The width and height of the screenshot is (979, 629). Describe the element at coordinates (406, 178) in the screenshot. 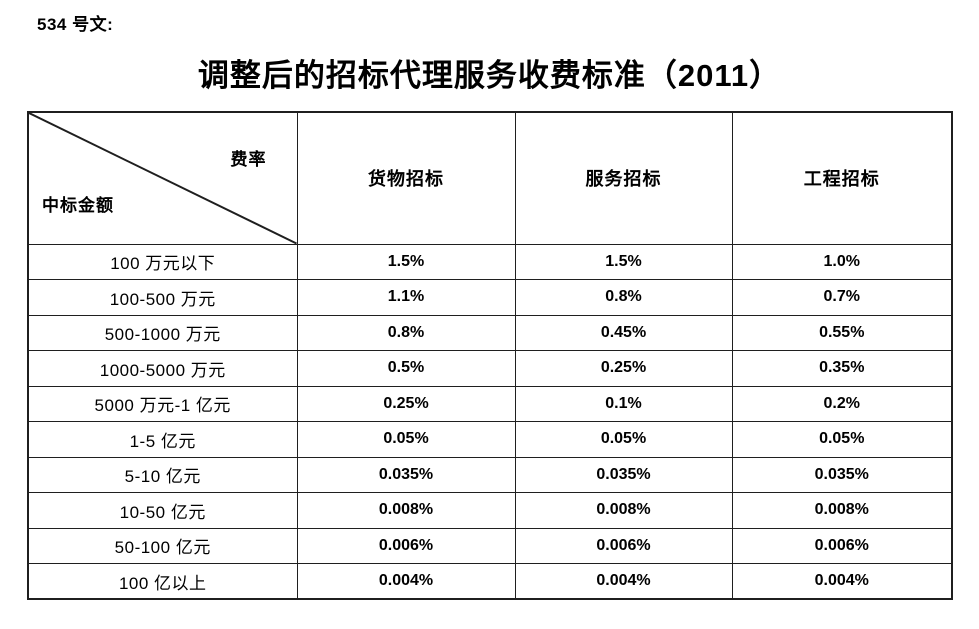

I see `column-header-goods-bidding: 货物招标` at that location.